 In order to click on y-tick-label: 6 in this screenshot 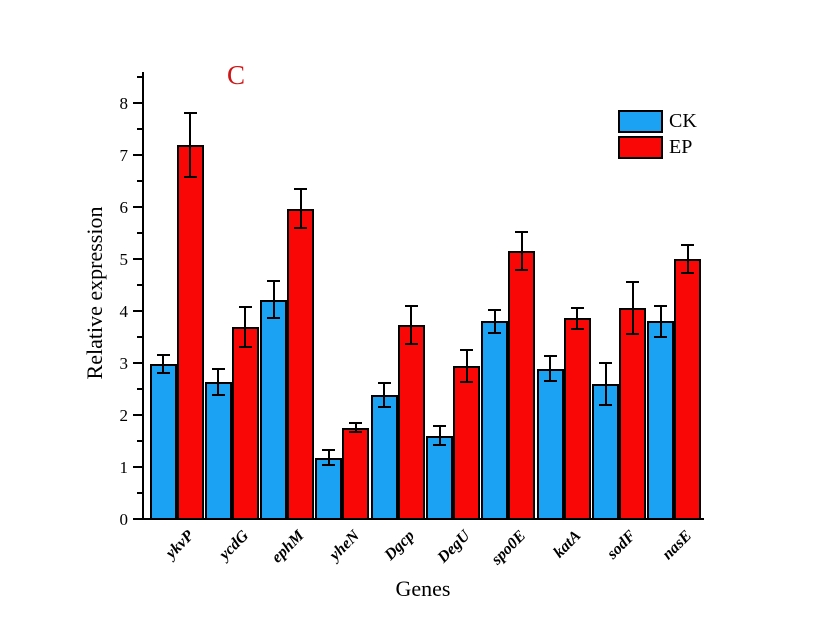, I will do `click(124, 208)`.